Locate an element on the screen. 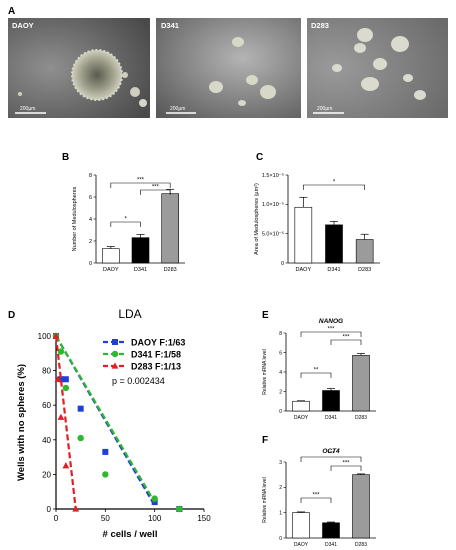 This screenshot has height=550, width=456. panel-d-letter: D is located at coordinates (11, 315).